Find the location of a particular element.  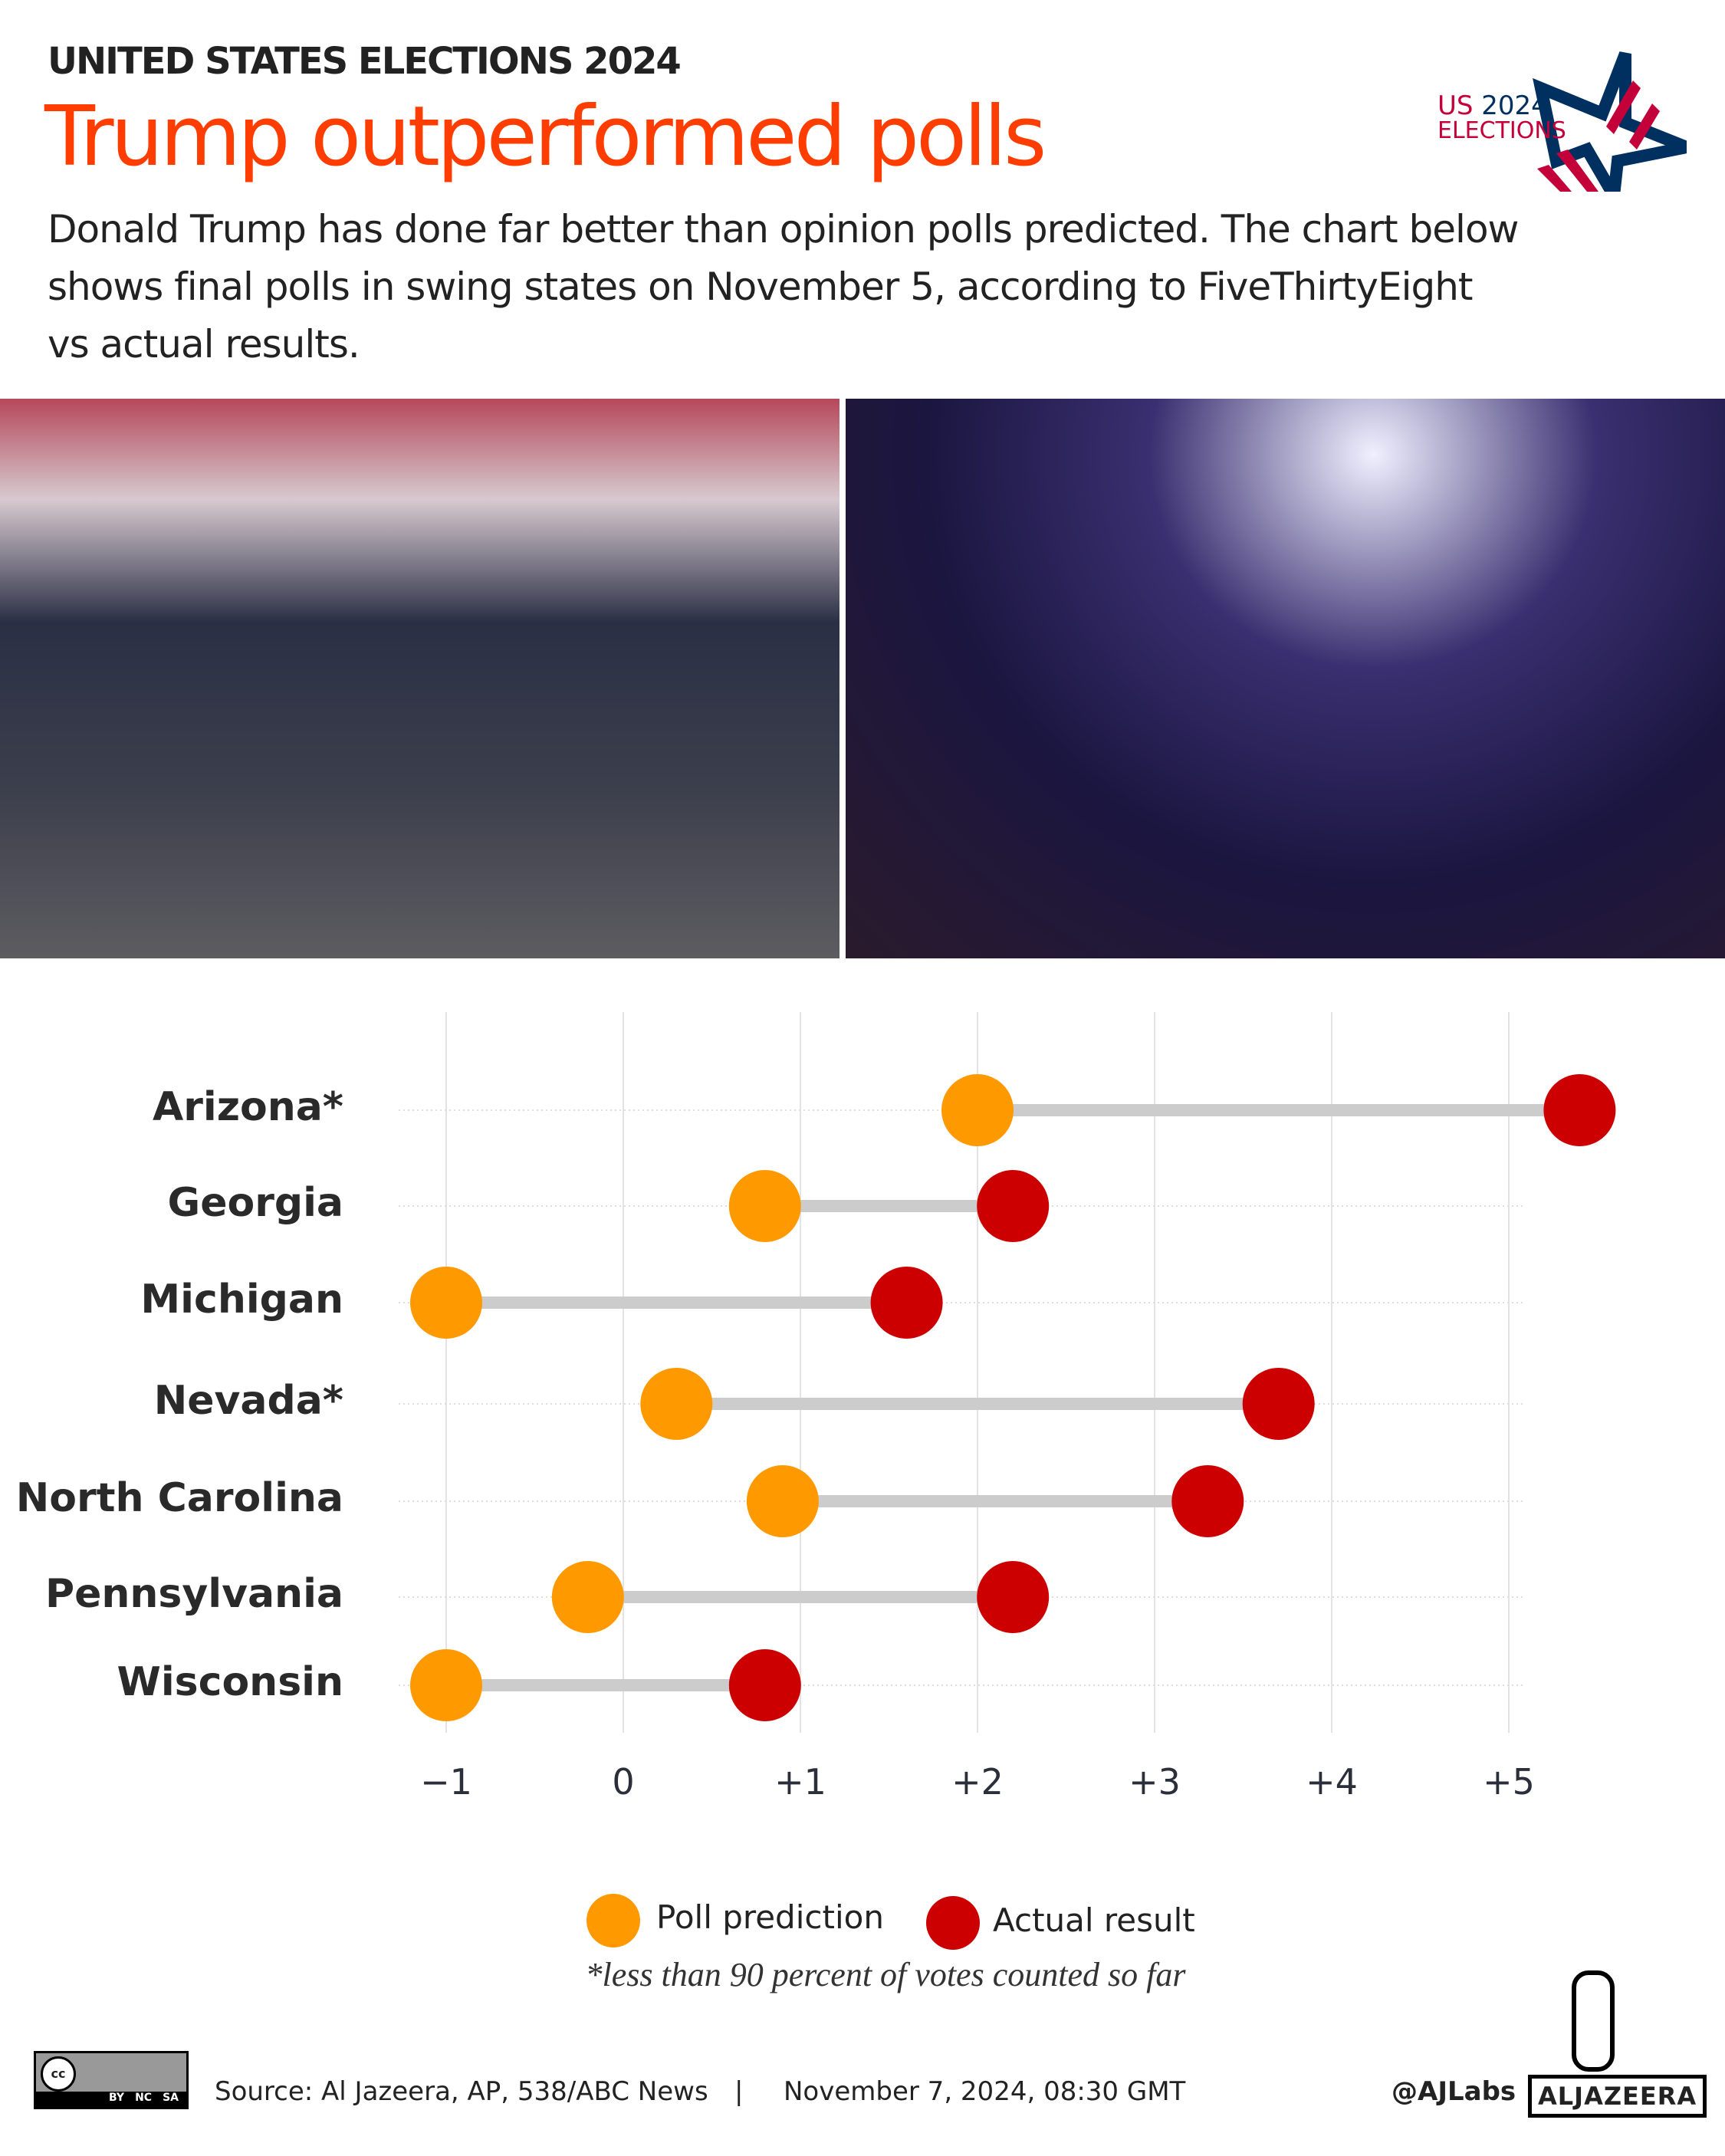

state-label: Arizona* is located at coordinates (248, 1107).